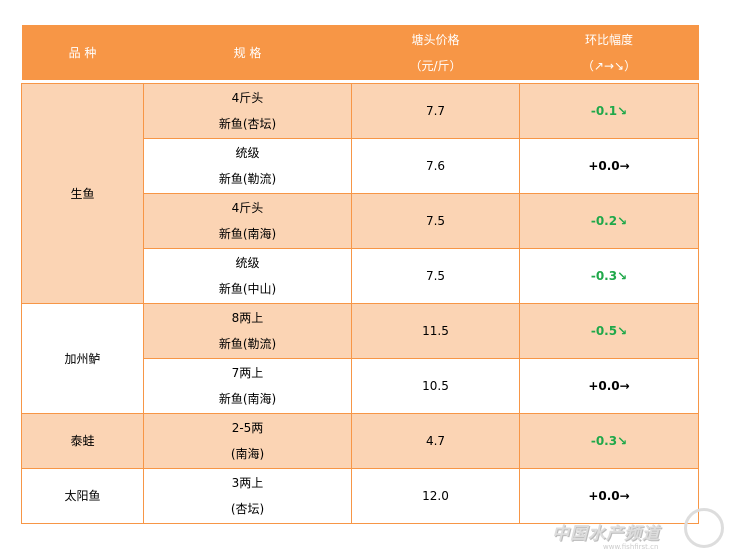 The width and height of the screenshot is (730, 551). What do you see at coordinates (247, 441) in the screenshot?
I see `spec-cell: 2-5两 (南海)` at bounding box center [247, 441].